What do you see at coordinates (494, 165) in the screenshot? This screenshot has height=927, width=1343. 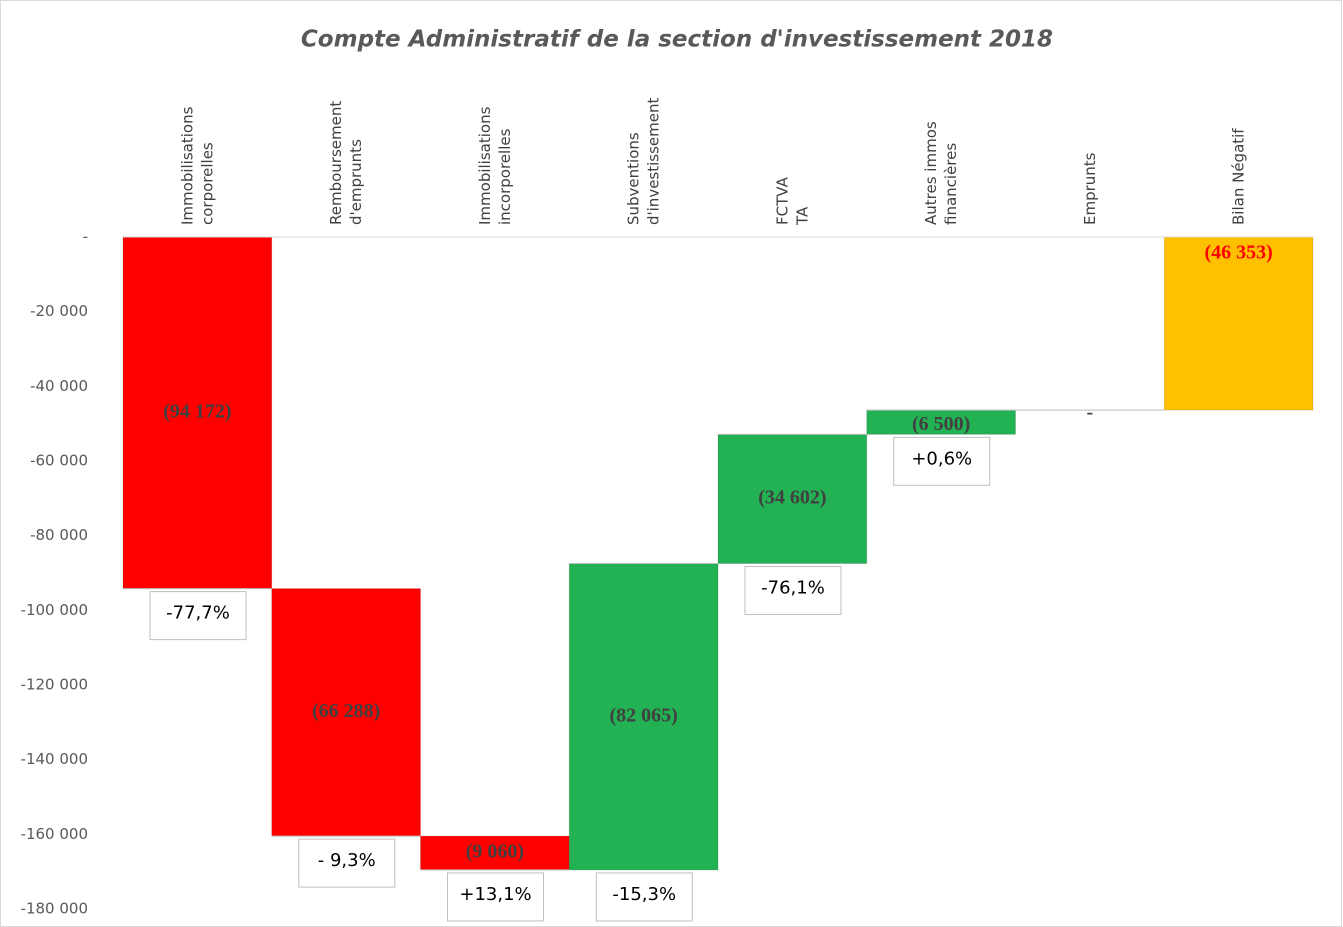 I see `x-category-label: Immobilisations incorporelles` at bounding box center [494, 165].